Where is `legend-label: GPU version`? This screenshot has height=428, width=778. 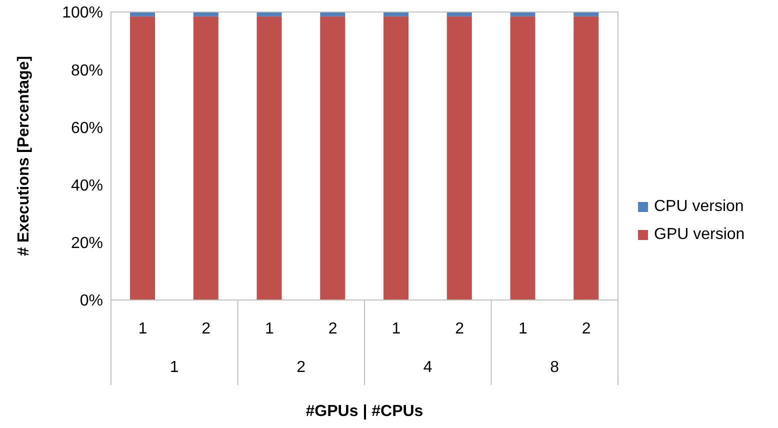 legend-label: GPU version is located at coordinates (699, 235).